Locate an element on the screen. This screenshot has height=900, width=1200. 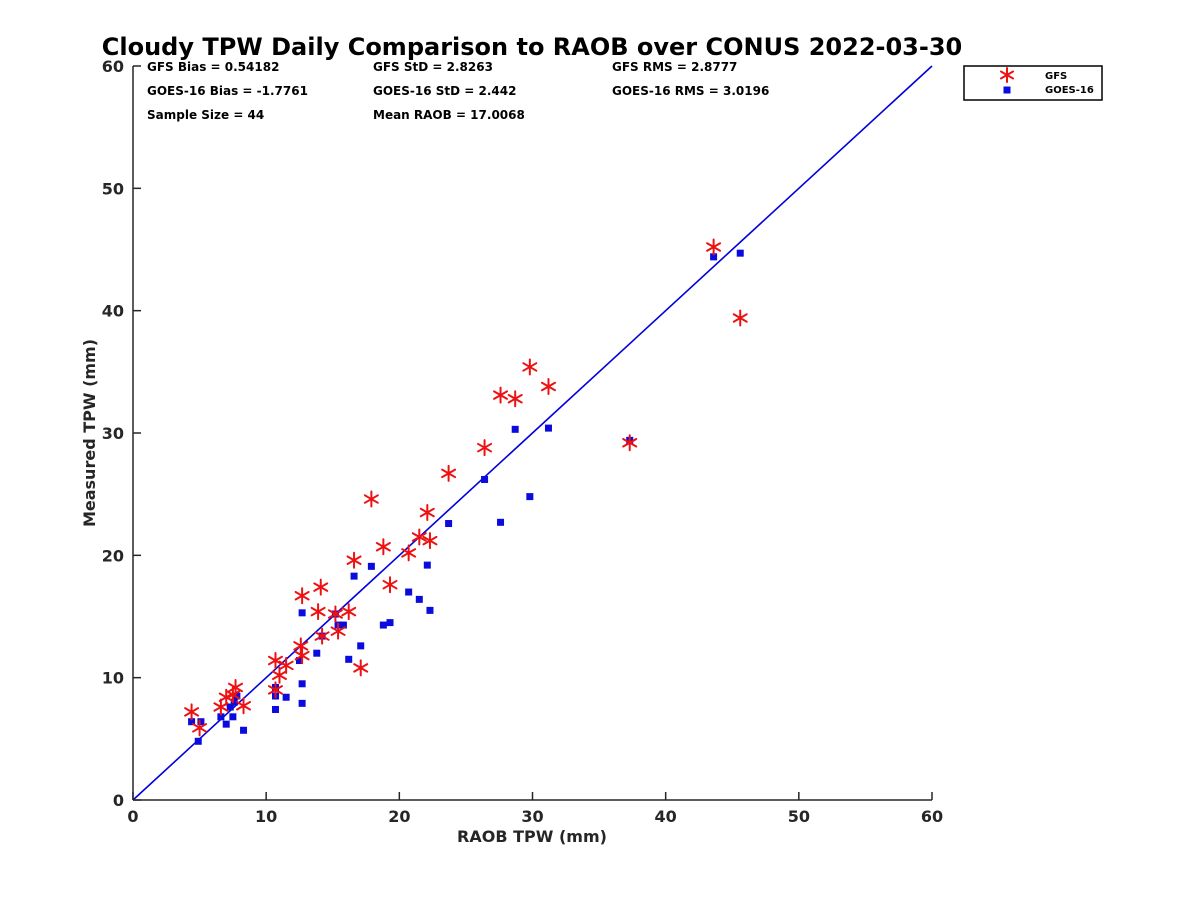
legend-marker-goes16 is located at coordinates (1007, 90).